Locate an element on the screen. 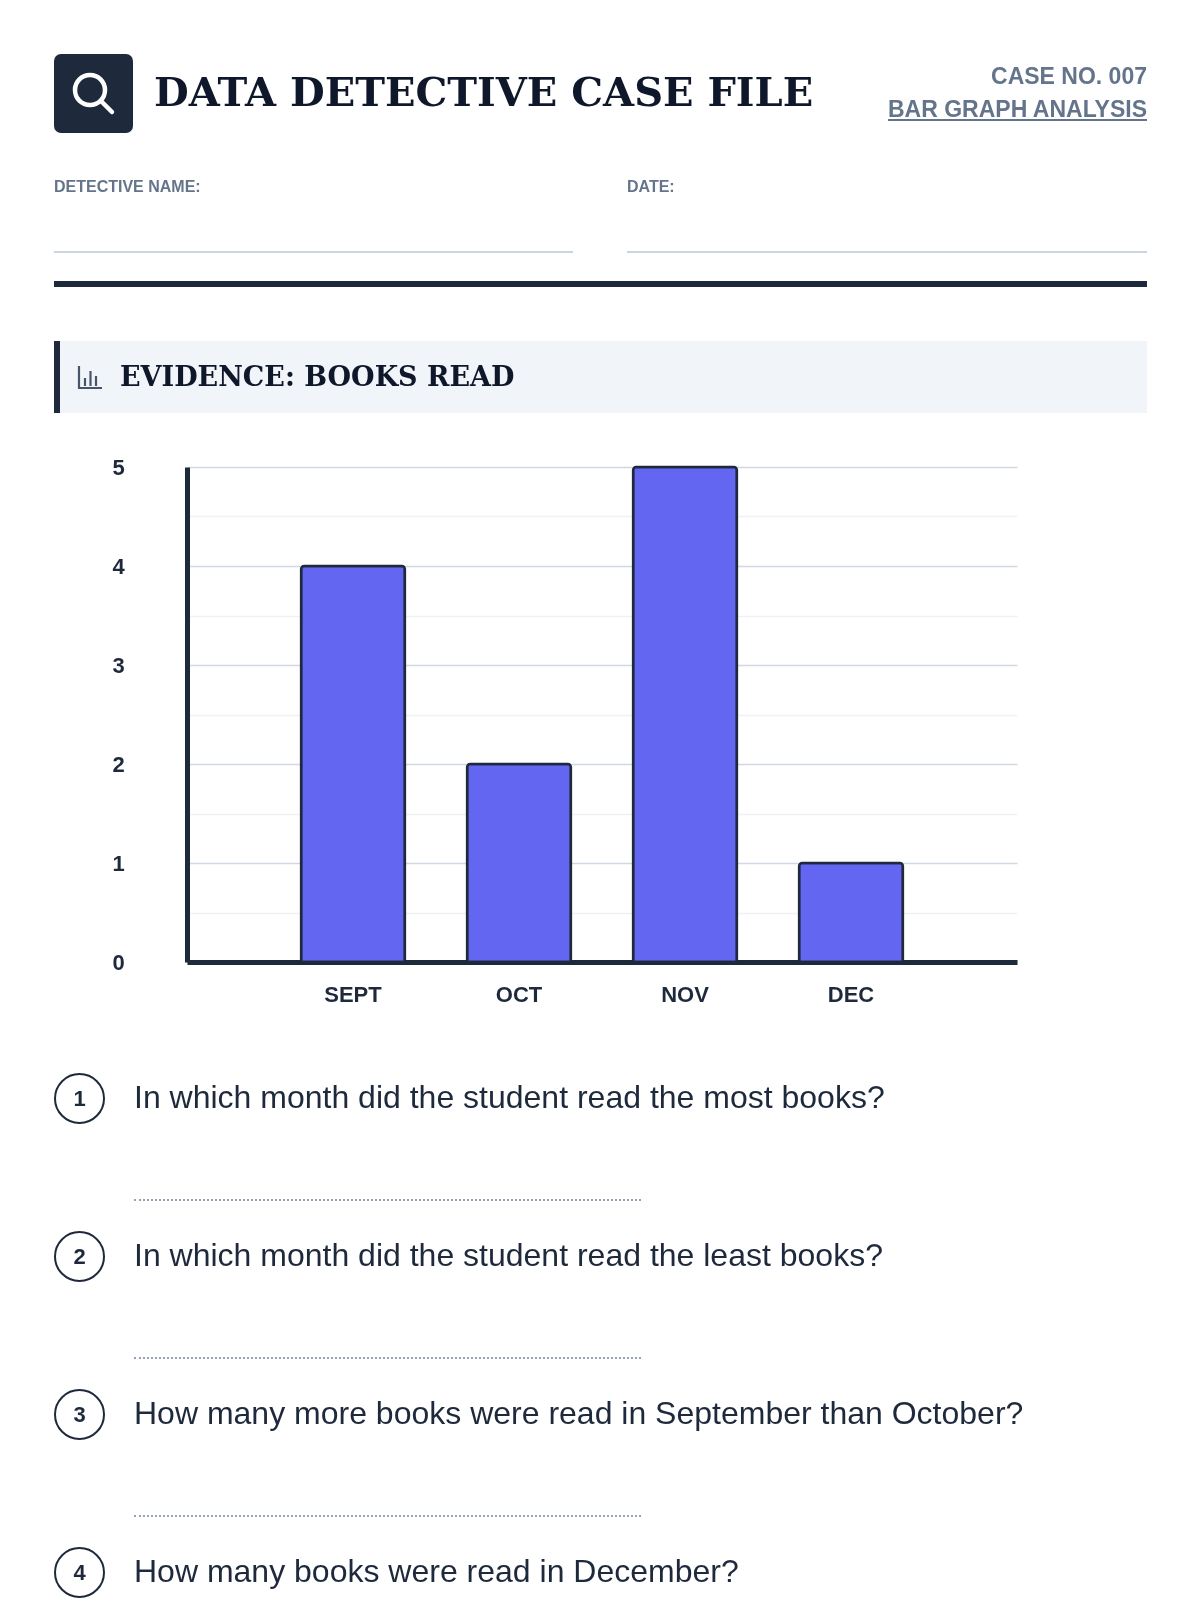 The width and height of the screenshot is (1200, 1600). y-tick-label: 3 is located at coordinates (118, 665).